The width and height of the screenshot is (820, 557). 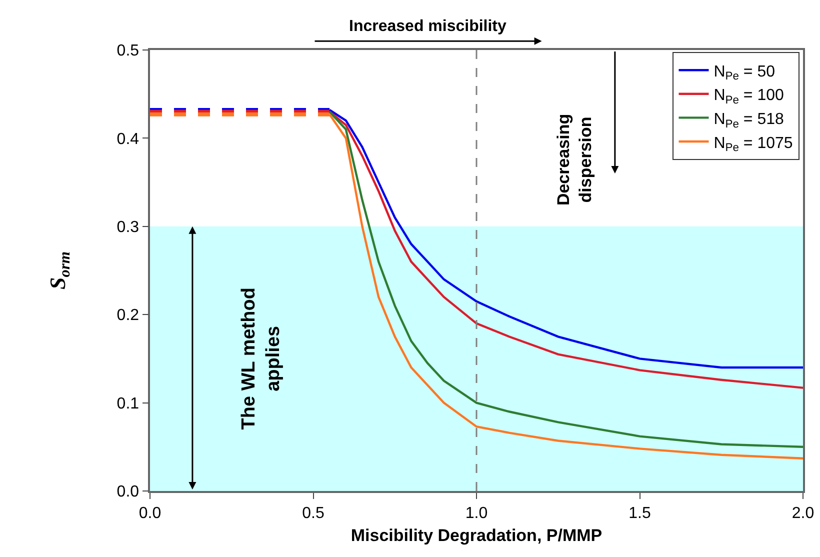 What do you see at coordinates (749, 120) in the screenshot?
I see `legend-label: N$_{Pe}$ = 518` at bounding box center [749, 120].